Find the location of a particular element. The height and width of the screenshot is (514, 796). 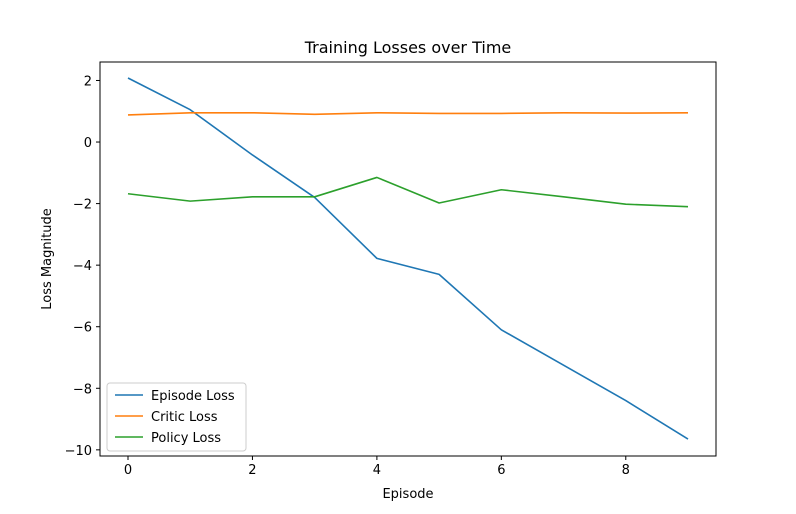

x-tick-label: 4 is located at coordinates (377, 470).